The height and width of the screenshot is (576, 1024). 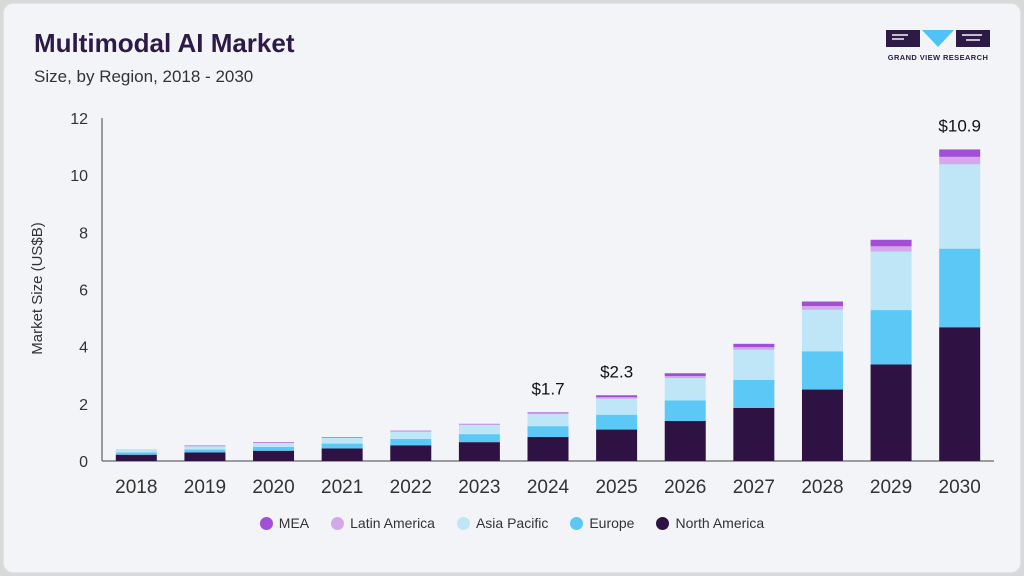 What do you see at coordinates (411, 487) in the screenshot?
I see `x-tick-label: 2022` at bounding box center [411, 487].